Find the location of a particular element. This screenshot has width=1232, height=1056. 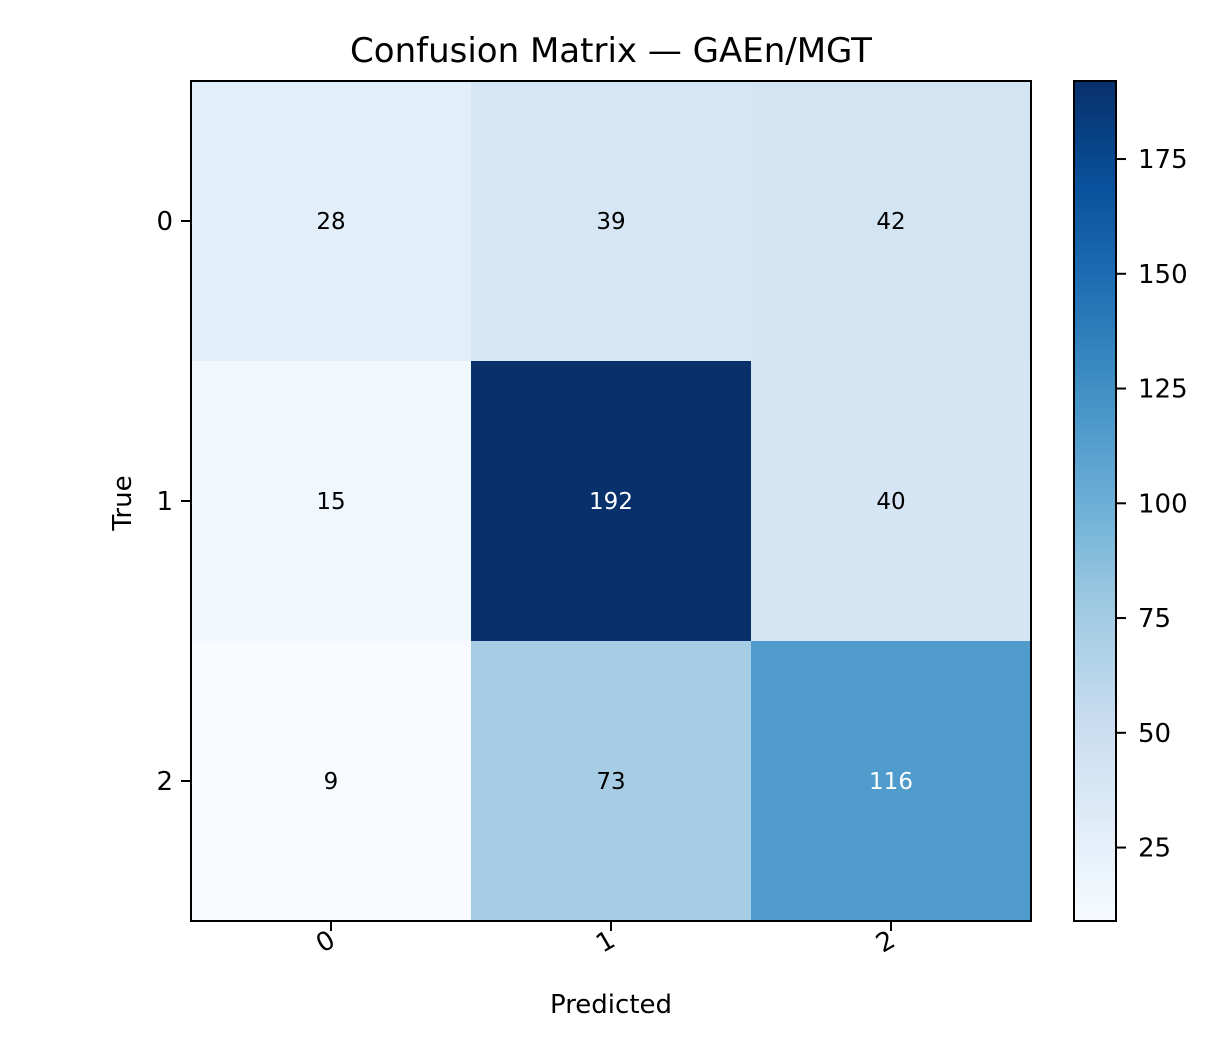

cell-value-label: 73 is located at coordinates (610, 782).